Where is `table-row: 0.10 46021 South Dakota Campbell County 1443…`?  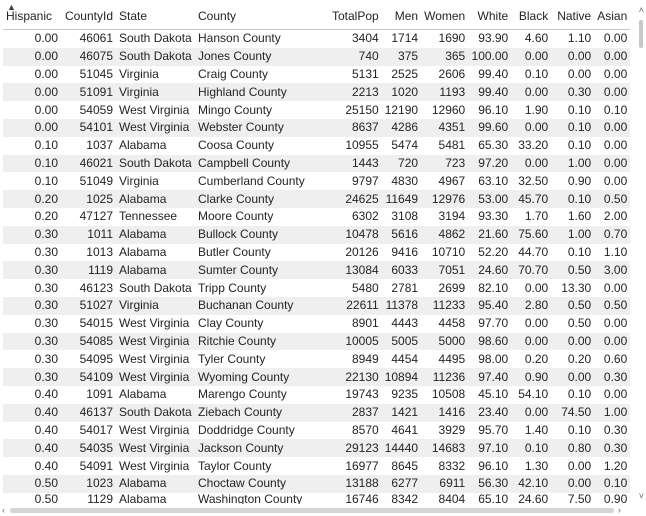 table-row: 0.10 46021 South Dakota Campbell County 1443… is located at coordinates (317, 163).